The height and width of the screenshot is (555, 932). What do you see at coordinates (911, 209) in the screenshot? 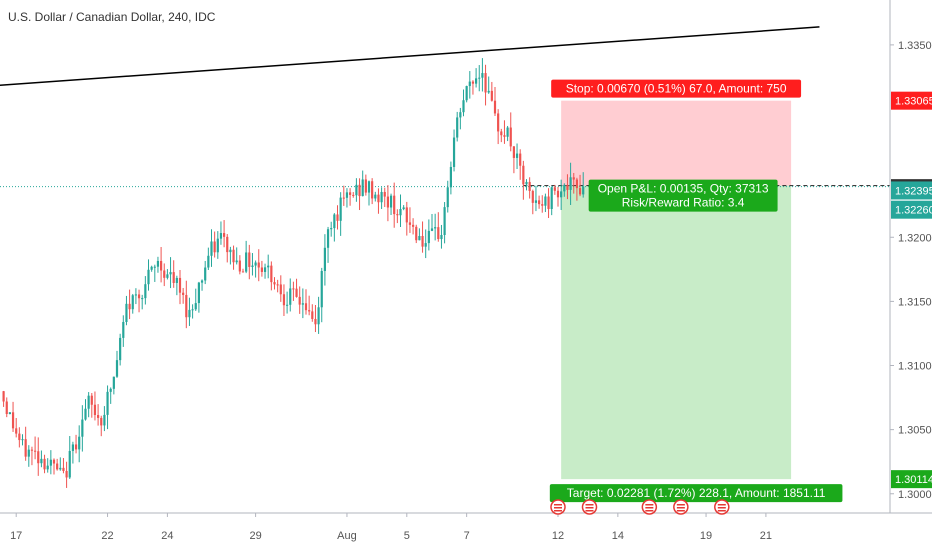
I see `close-price-badge-bg` at bounding box center [911, 209].